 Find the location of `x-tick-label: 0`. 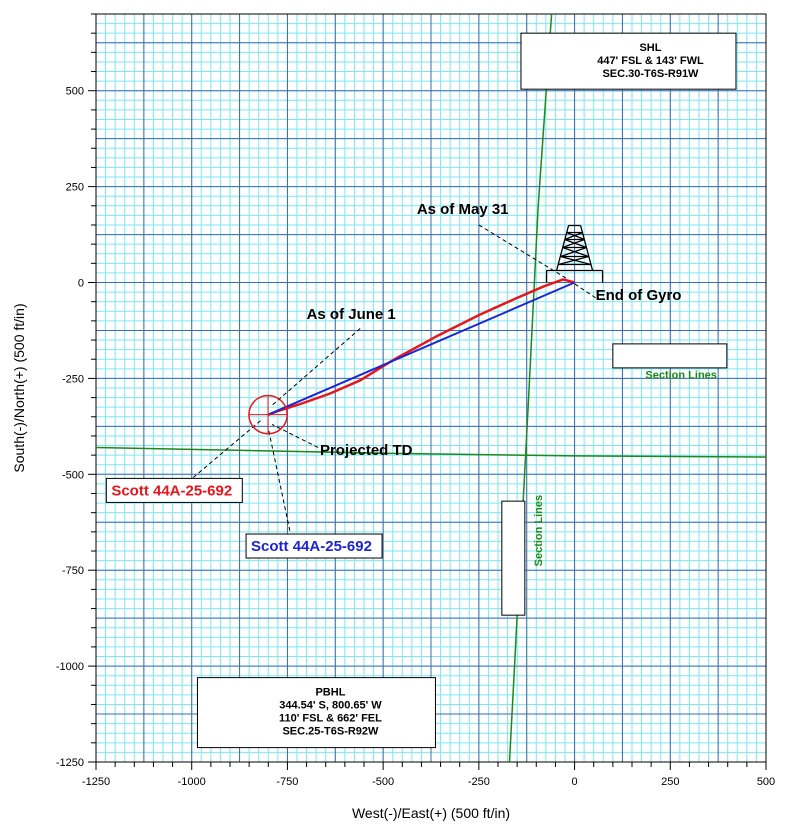

x-tick-label: 0 is located at coordinates (575, 782).